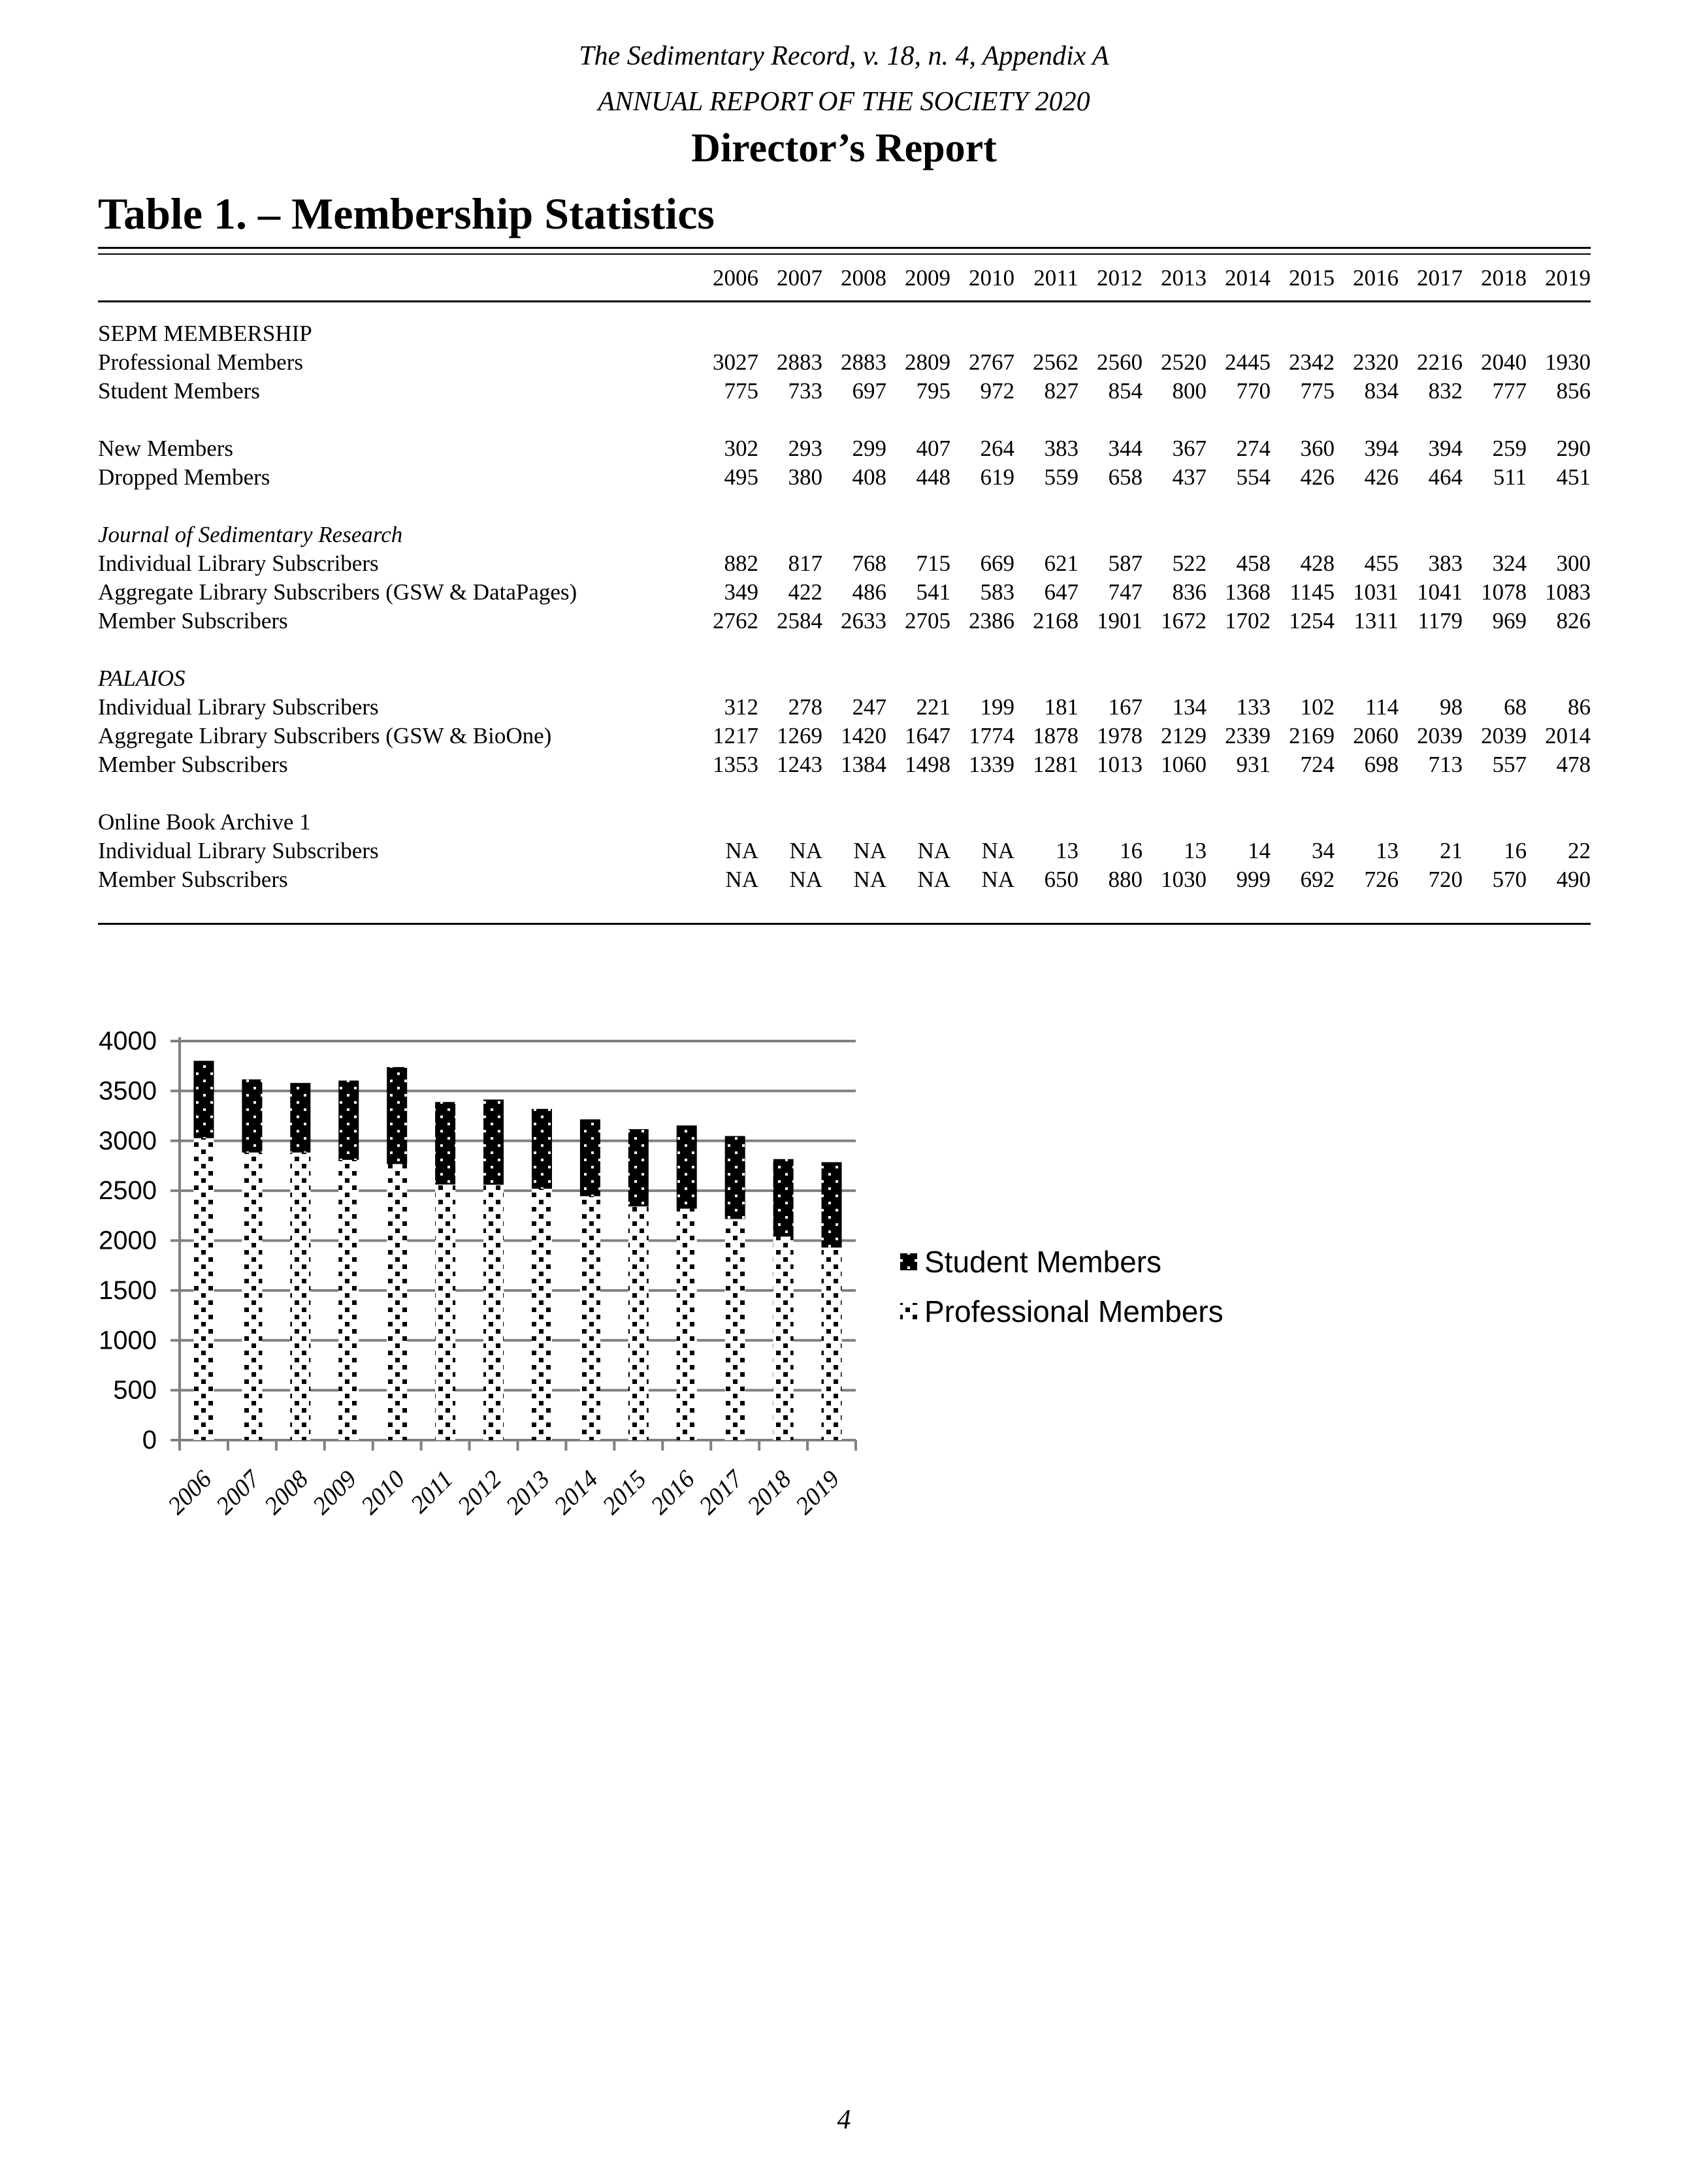 The width and height of the screenshot is (1688, 2184). What do you see at coordinates (149, 1440) in the screenshot?
I see `y-axis-label: 0` at bounding box center [149, 1440].